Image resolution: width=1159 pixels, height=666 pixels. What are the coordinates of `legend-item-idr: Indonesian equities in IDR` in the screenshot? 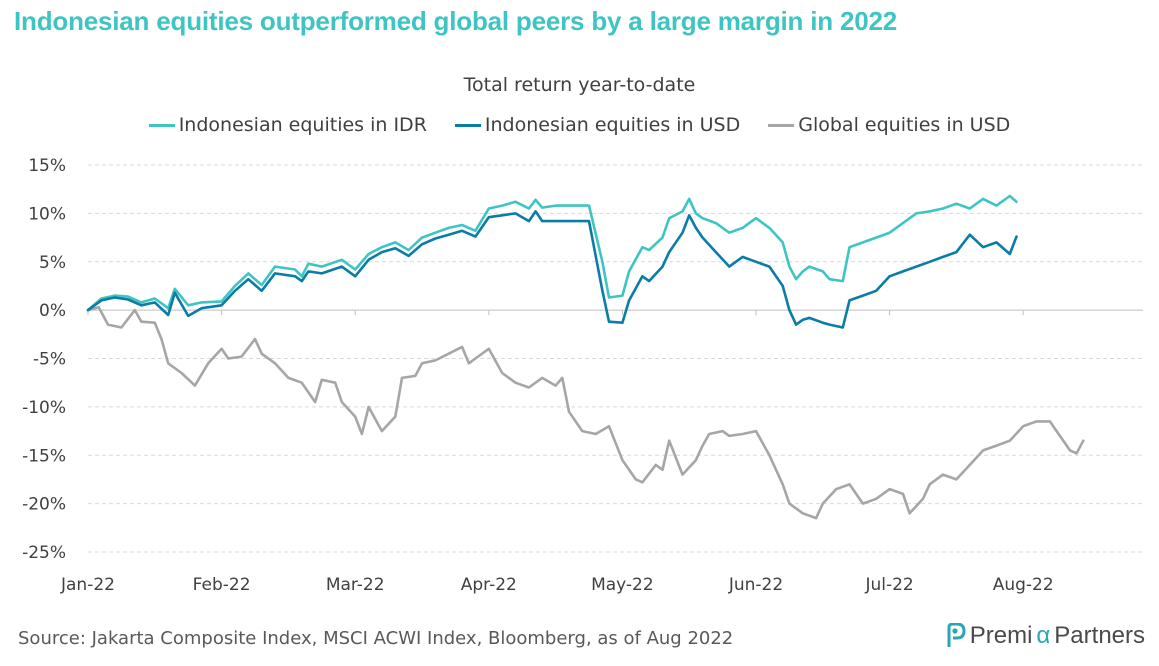 It's located at (287, 125).